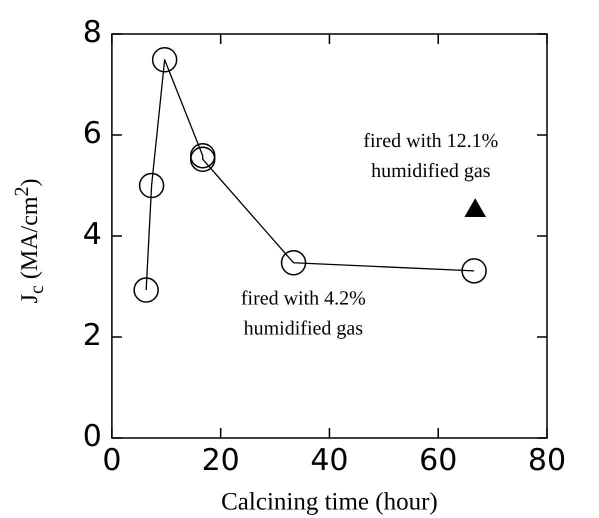 Image resolution: width=599 pixels, height=518 pixels. What do you see at coordinates (547, 460) in the screenshot?
I see `x-tick-label: 80` at bounding box center [547, 460].